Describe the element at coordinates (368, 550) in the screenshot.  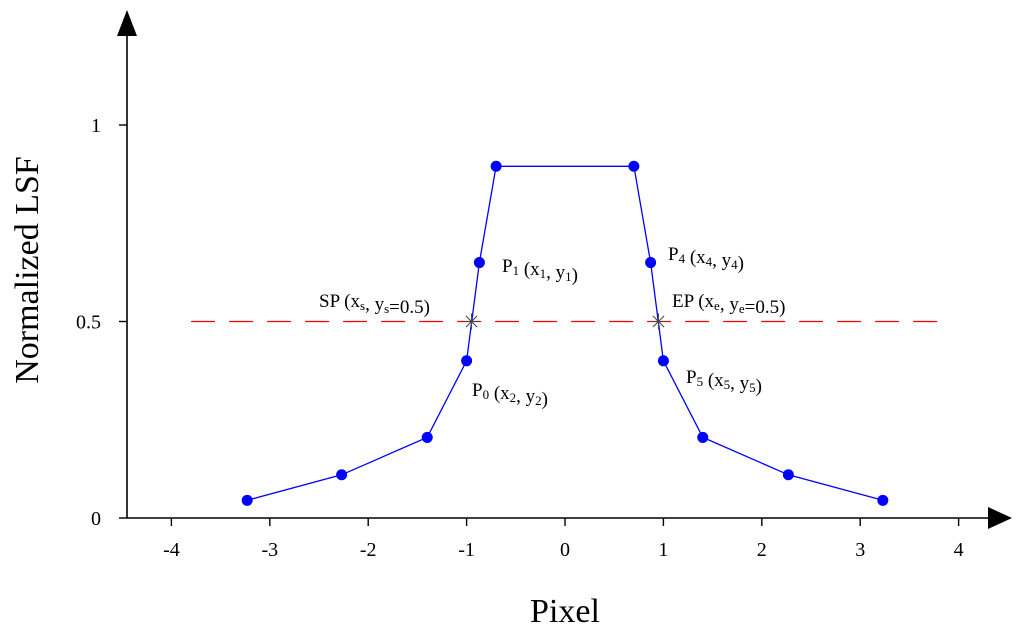
I see `x-tick-label: -2` at that location.